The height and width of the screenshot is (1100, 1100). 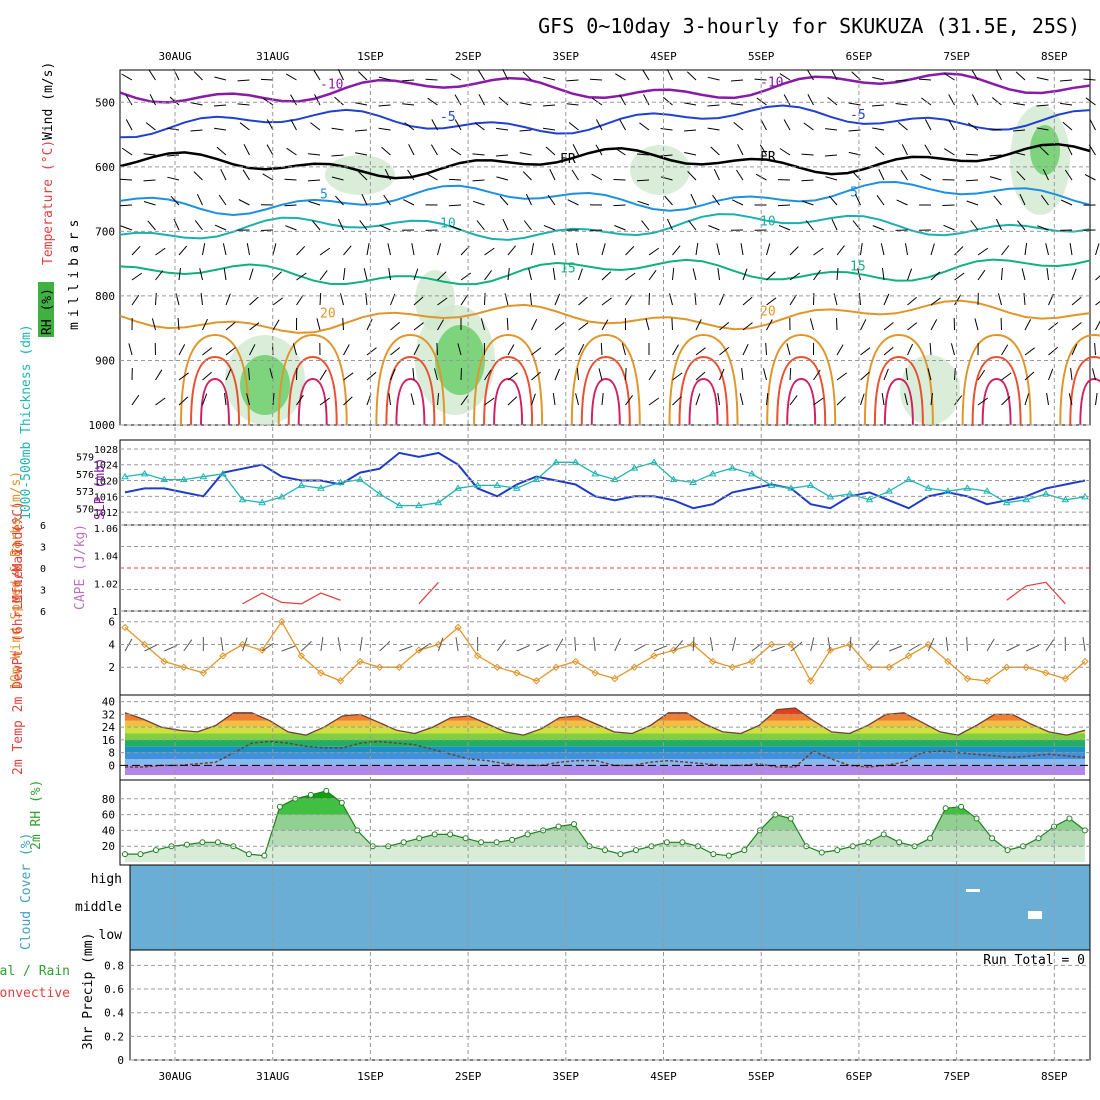 What do you see at coordinates (1054, 1076) in the screenshot?
I see `date-label-bottom: 8SEP` at bounding box center [1054, 1076].